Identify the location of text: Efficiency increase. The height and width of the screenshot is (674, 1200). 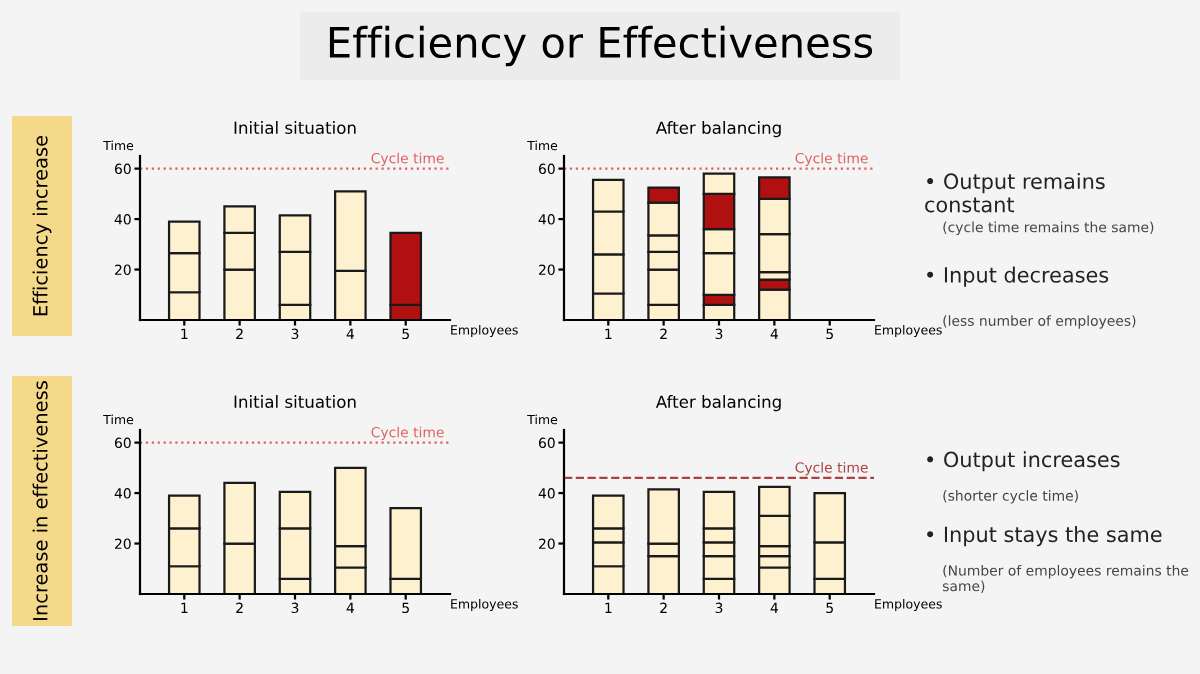
(42, 225).